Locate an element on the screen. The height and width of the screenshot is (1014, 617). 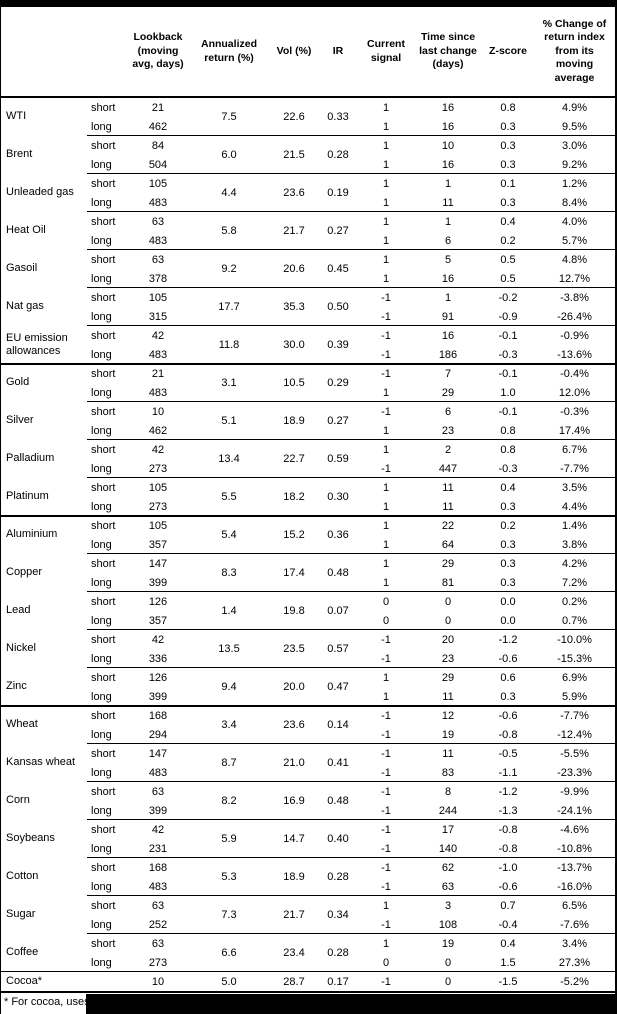
ir-value: 0.40 is located at coordinates (338, 839).